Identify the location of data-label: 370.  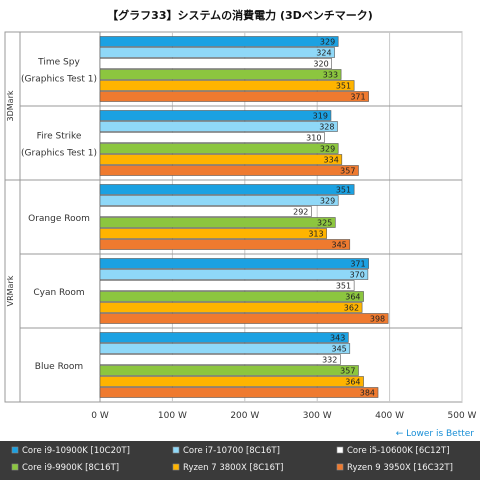
(357, 275).